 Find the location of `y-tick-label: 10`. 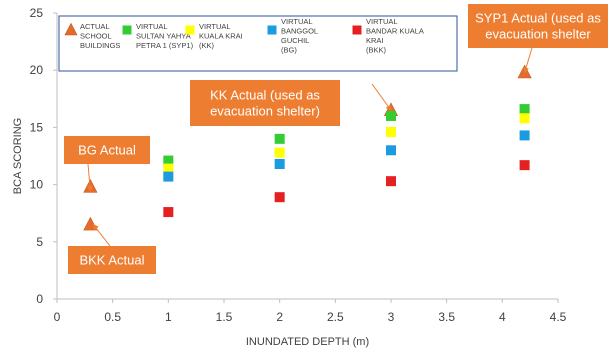

y-tick-label: 10 is located at coordinates (37, 185).